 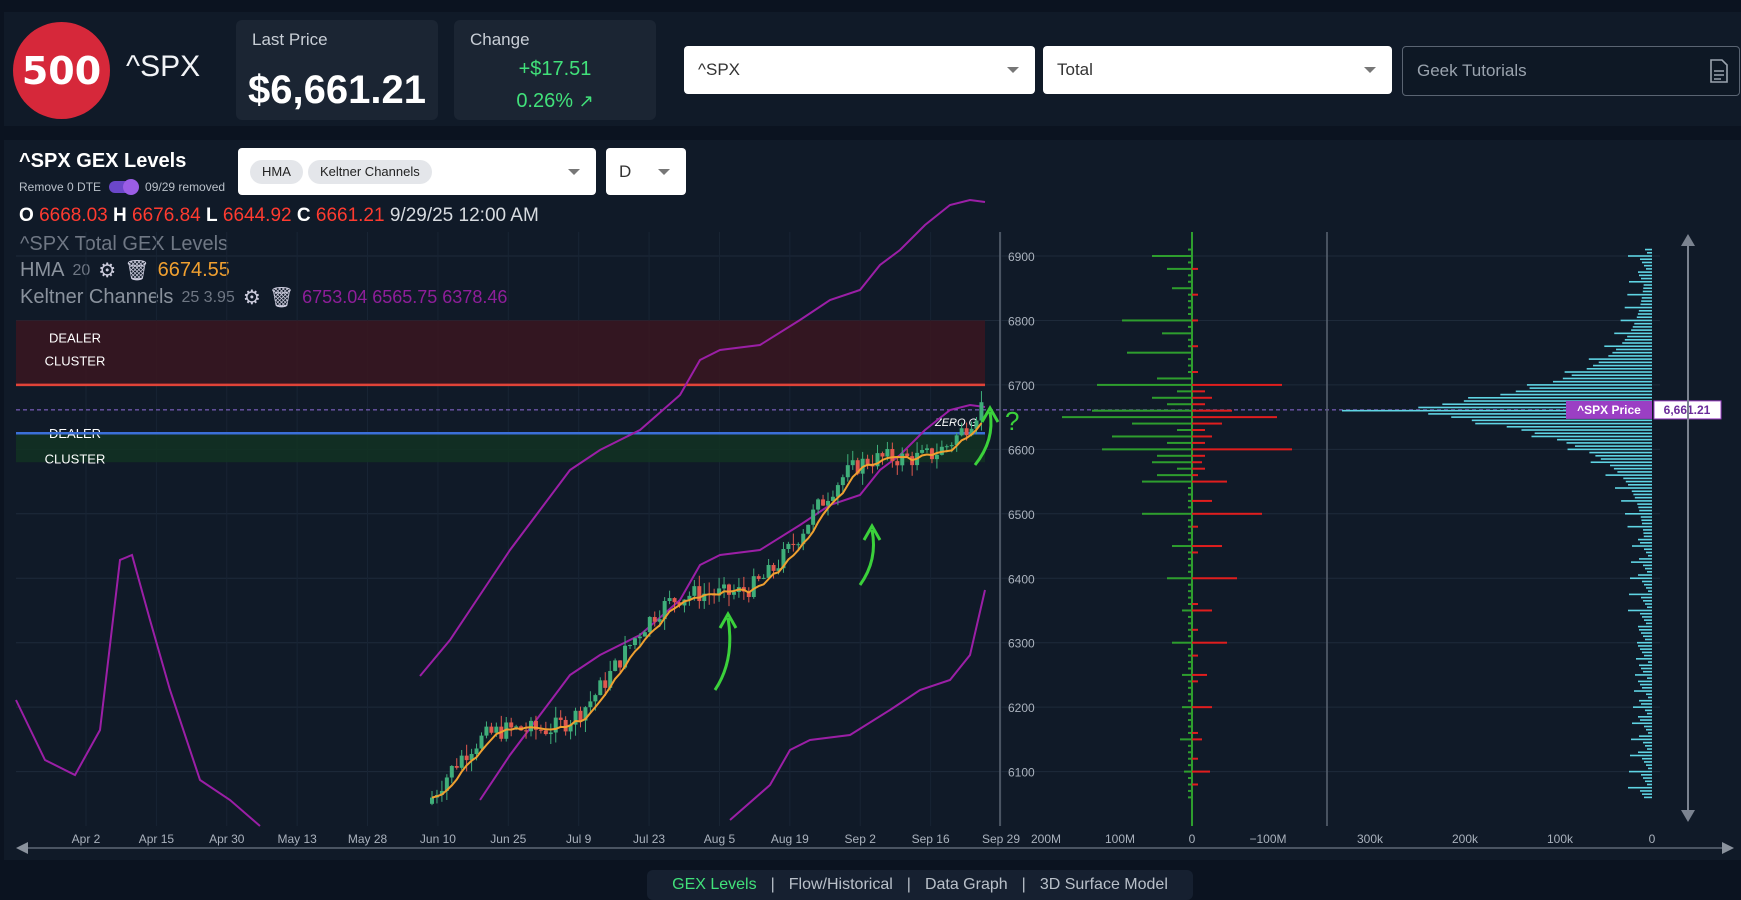 What do you see at coordinates (1103, 884) in the screenshot?
I see `tab-3d-surface: 3D Surface Model` at bounding box center [1103, 884].